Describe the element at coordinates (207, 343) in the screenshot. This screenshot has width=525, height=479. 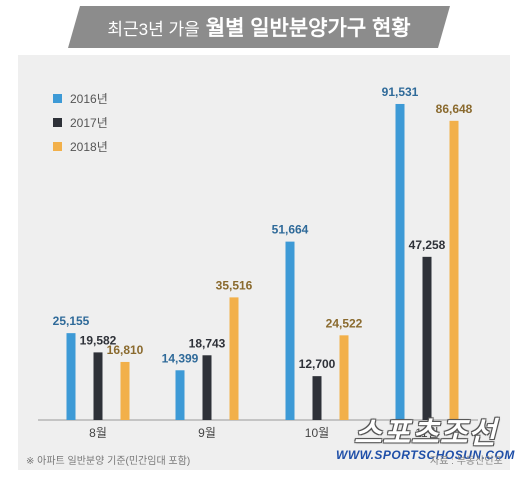
I see `value-label-1-1: 18,743` at that location.